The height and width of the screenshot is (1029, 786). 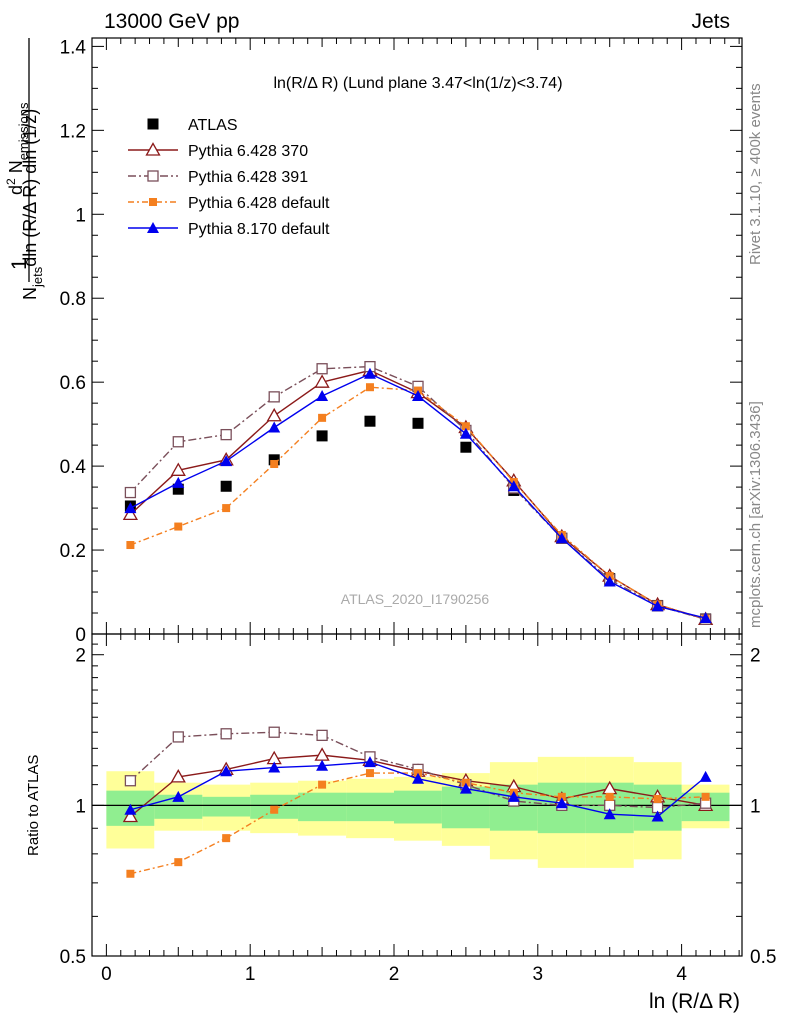 I want to click on legend-label: Pythia 6.428 default, so click(x=259, y=203).